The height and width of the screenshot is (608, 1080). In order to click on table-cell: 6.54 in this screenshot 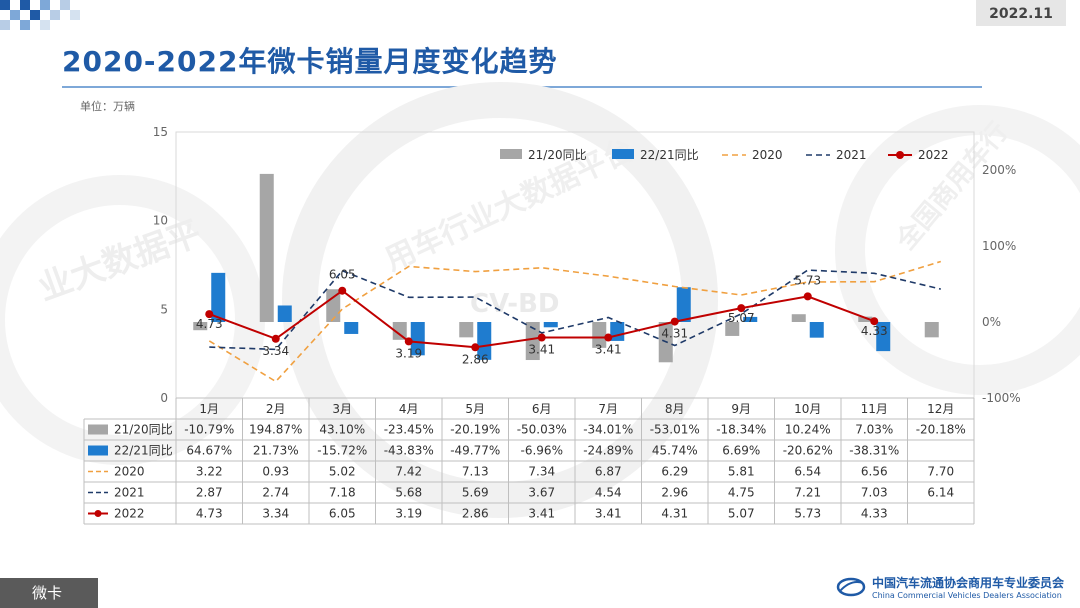, I will do `click(807, 472)`.